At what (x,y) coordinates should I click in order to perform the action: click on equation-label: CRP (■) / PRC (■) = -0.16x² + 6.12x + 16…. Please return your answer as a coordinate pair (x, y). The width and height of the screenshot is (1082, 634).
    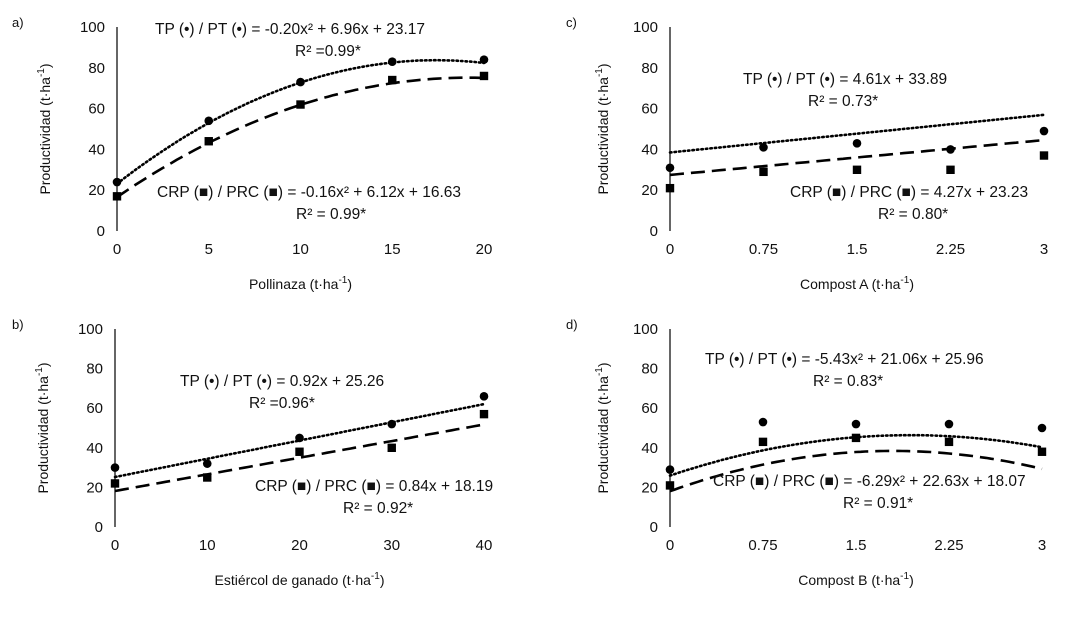
    Looking at the image, I should click on (309, 192).